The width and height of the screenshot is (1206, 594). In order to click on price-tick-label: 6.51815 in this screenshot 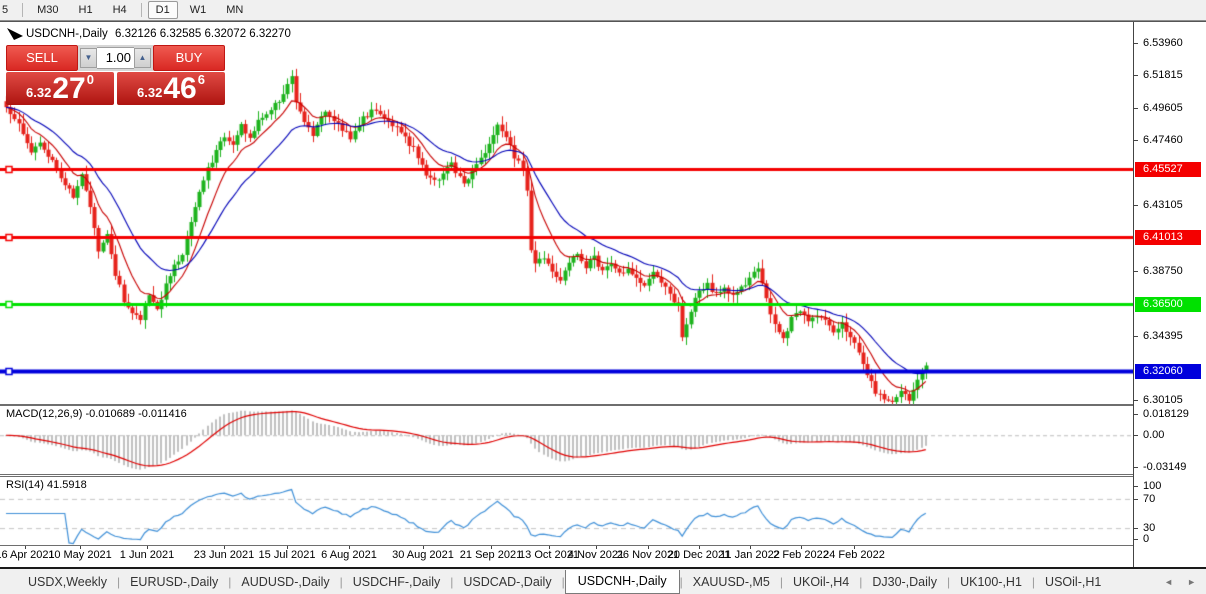, I will do `click(1170, 75)`.